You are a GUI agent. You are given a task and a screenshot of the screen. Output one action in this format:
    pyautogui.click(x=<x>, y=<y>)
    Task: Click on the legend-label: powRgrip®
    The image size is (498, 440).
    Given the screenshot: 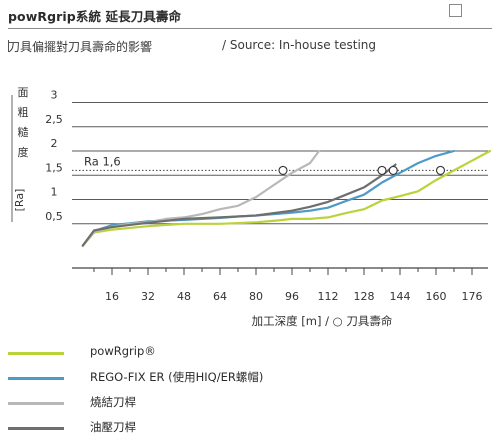 What is the action you would take?
    pyautogui.click(x=123, y=351)
    